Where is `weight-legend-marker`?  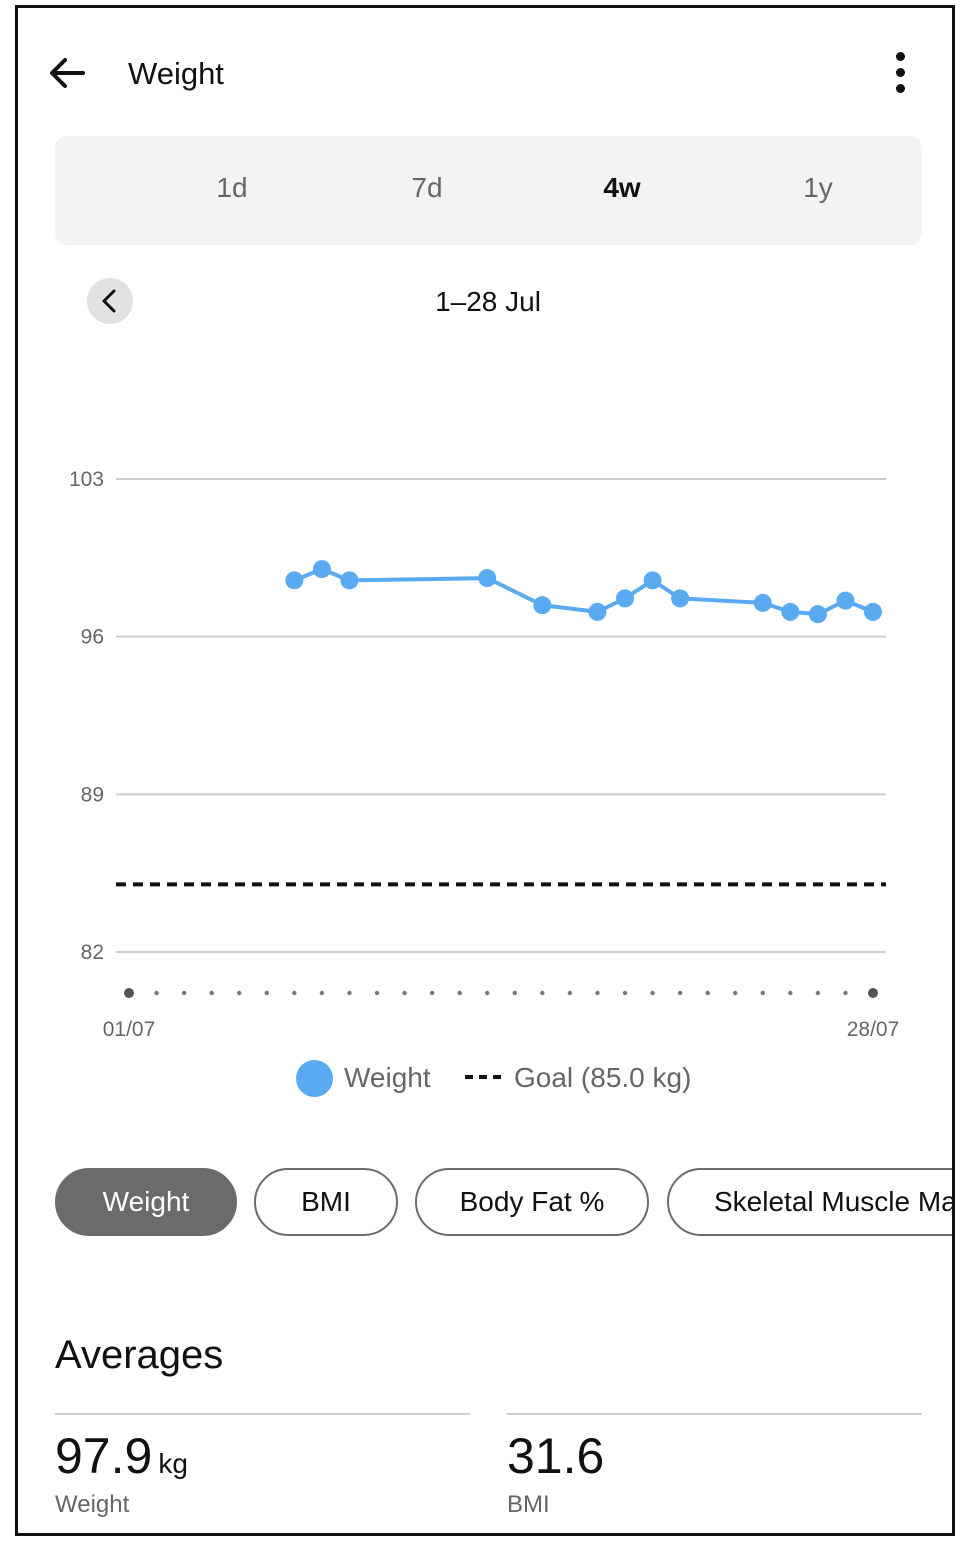
weight-legend-marker is located at coordinates (314, 1078).